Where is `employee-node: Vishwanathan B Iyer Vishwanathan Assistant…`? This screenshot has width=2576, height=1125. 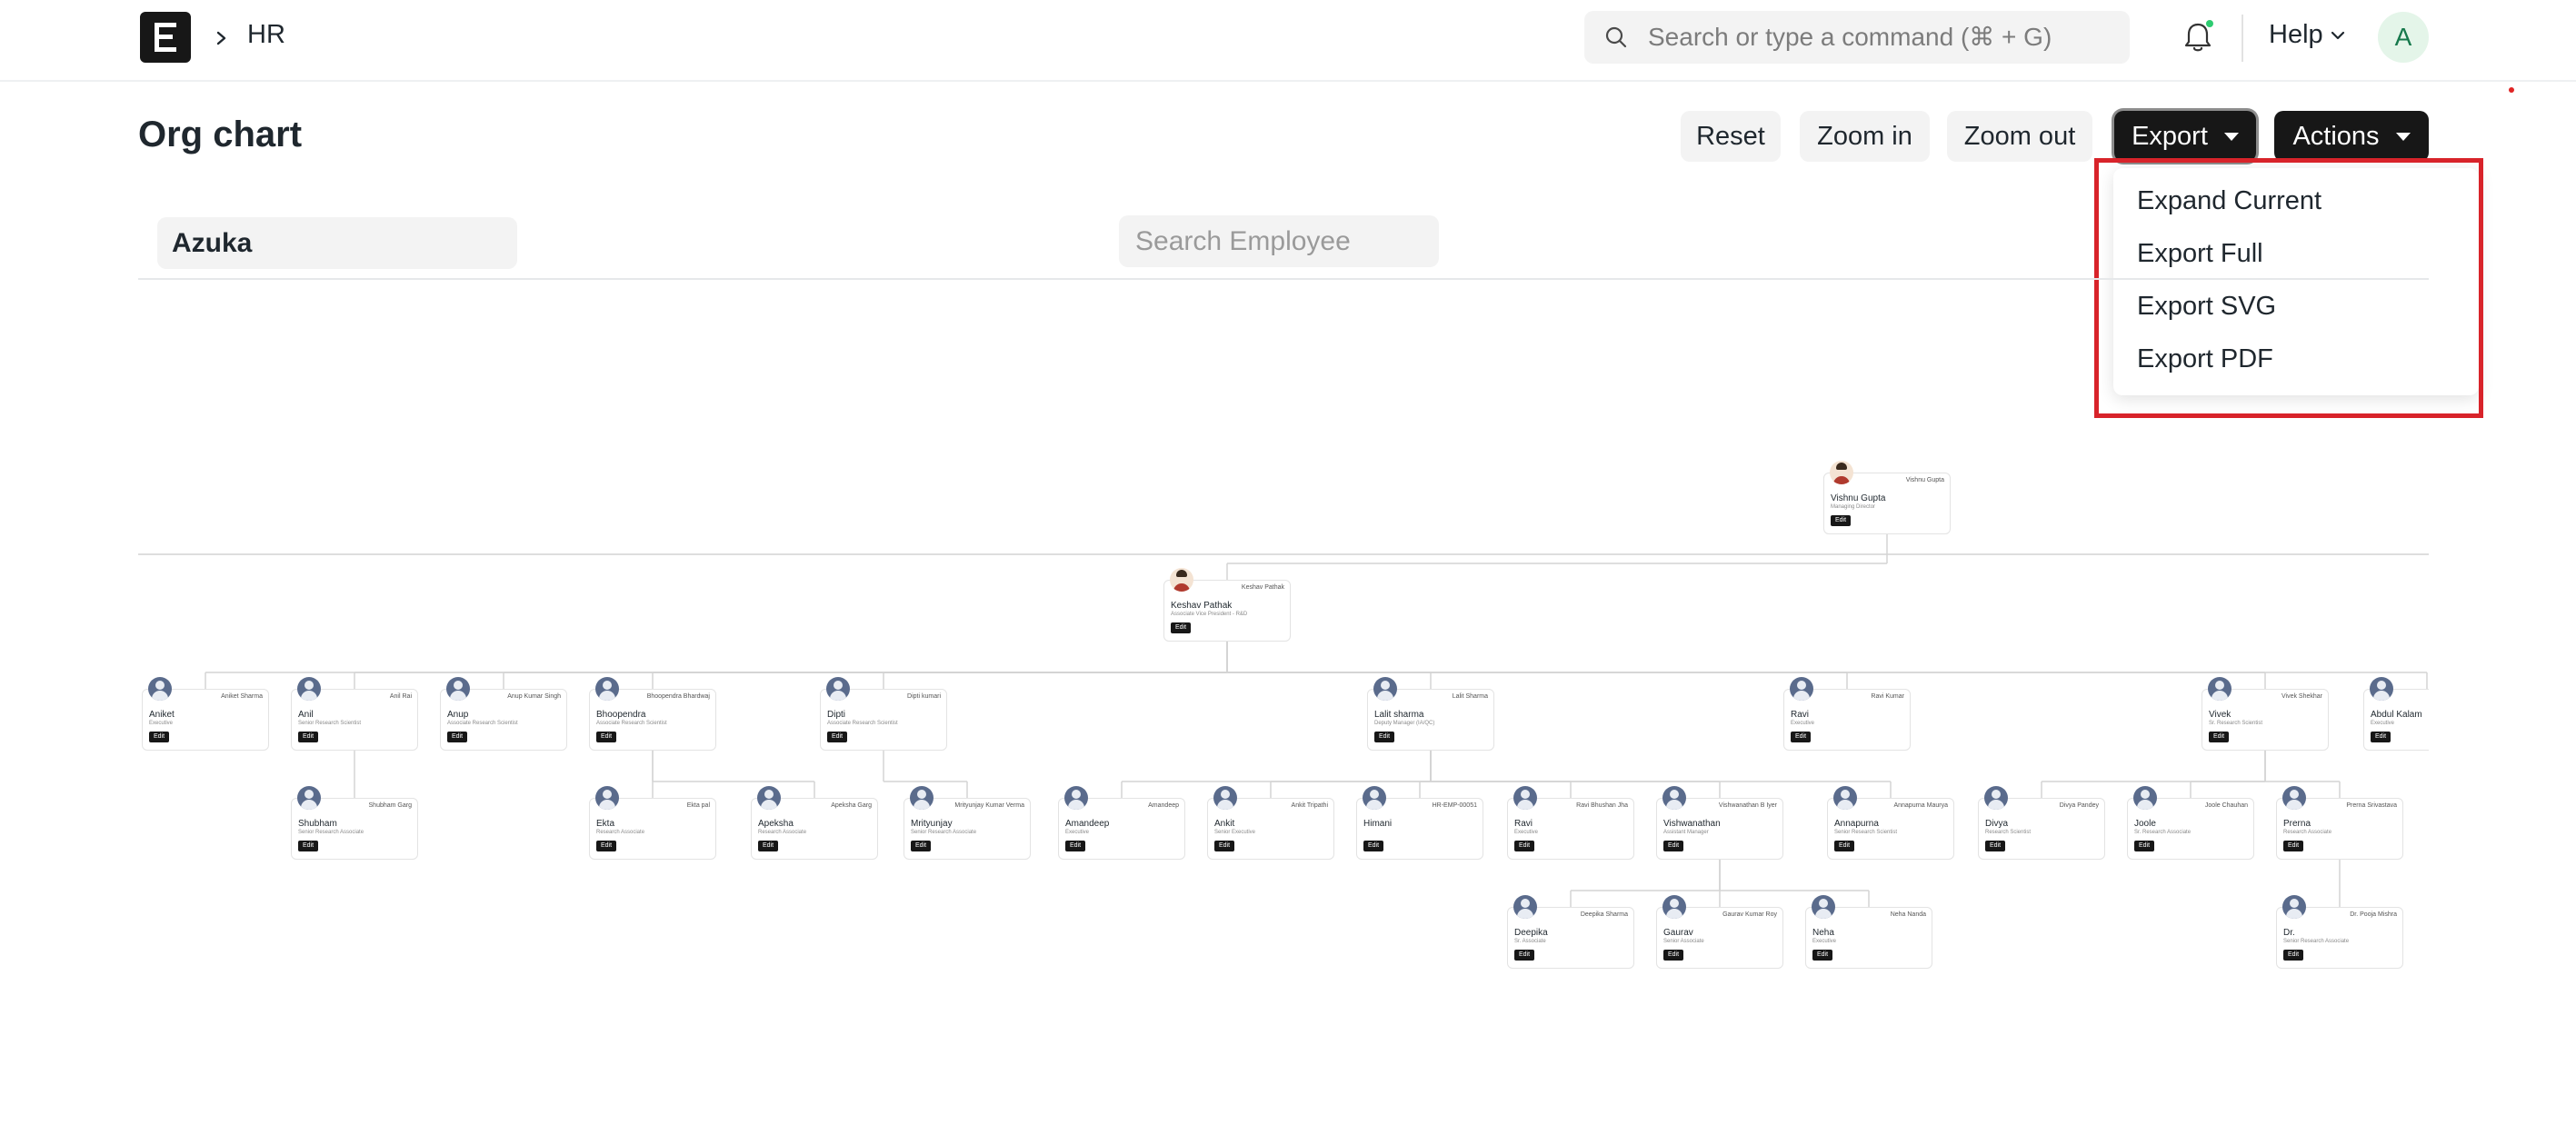 employee-node: Vishwanathan B Iyer Vishwanathan Assistant… is located at coordinates (1719, 823).